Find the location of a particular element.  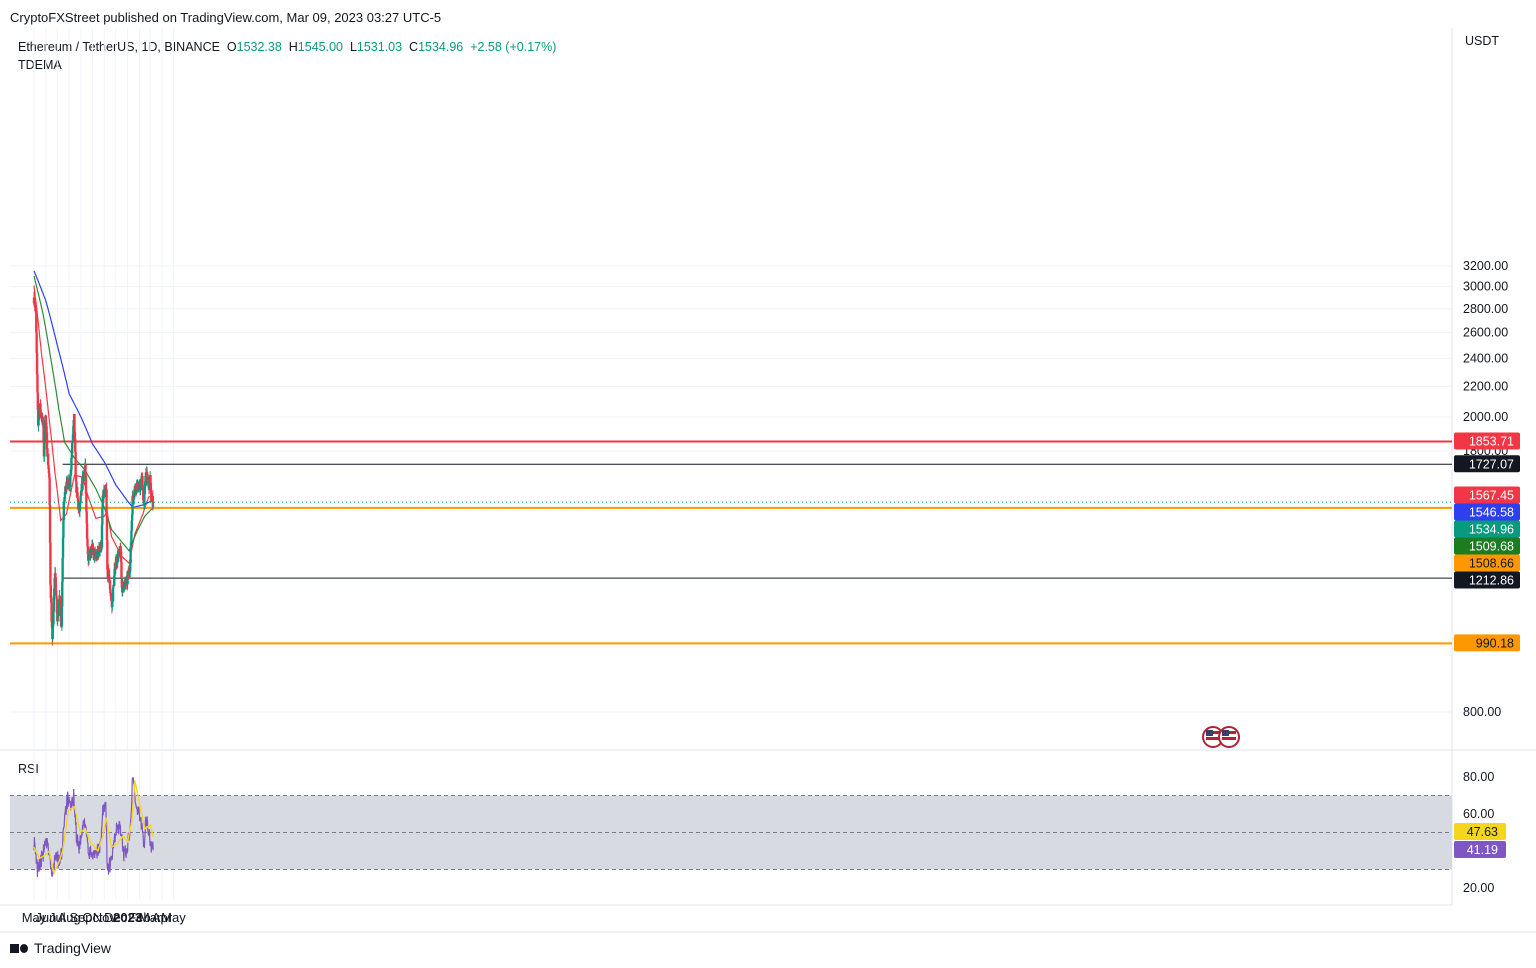

time-tick-label: Oct is located at coordinates (92, 917).